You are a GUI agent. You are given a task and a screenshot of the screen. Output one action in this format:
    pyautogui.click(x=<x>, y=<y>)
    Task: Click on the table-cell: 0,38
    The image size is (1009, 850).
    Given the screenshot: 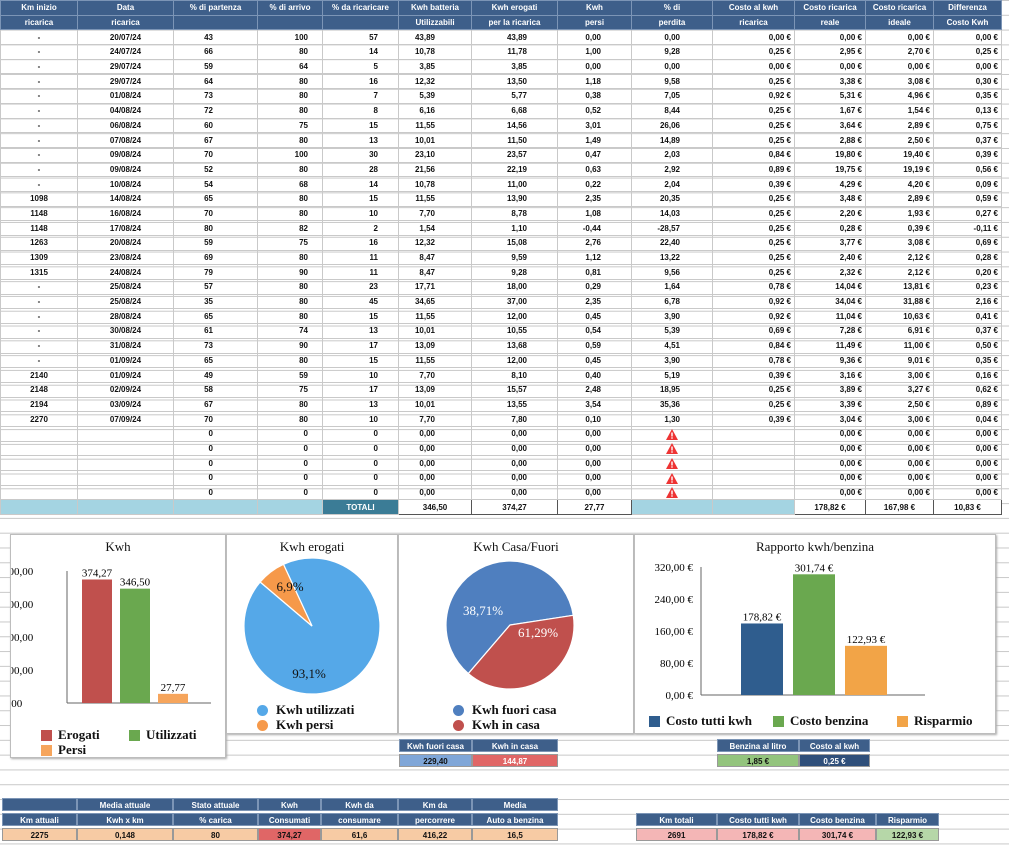 What is the action you would take?
    pyautogui.click(x=594, y=96)
    